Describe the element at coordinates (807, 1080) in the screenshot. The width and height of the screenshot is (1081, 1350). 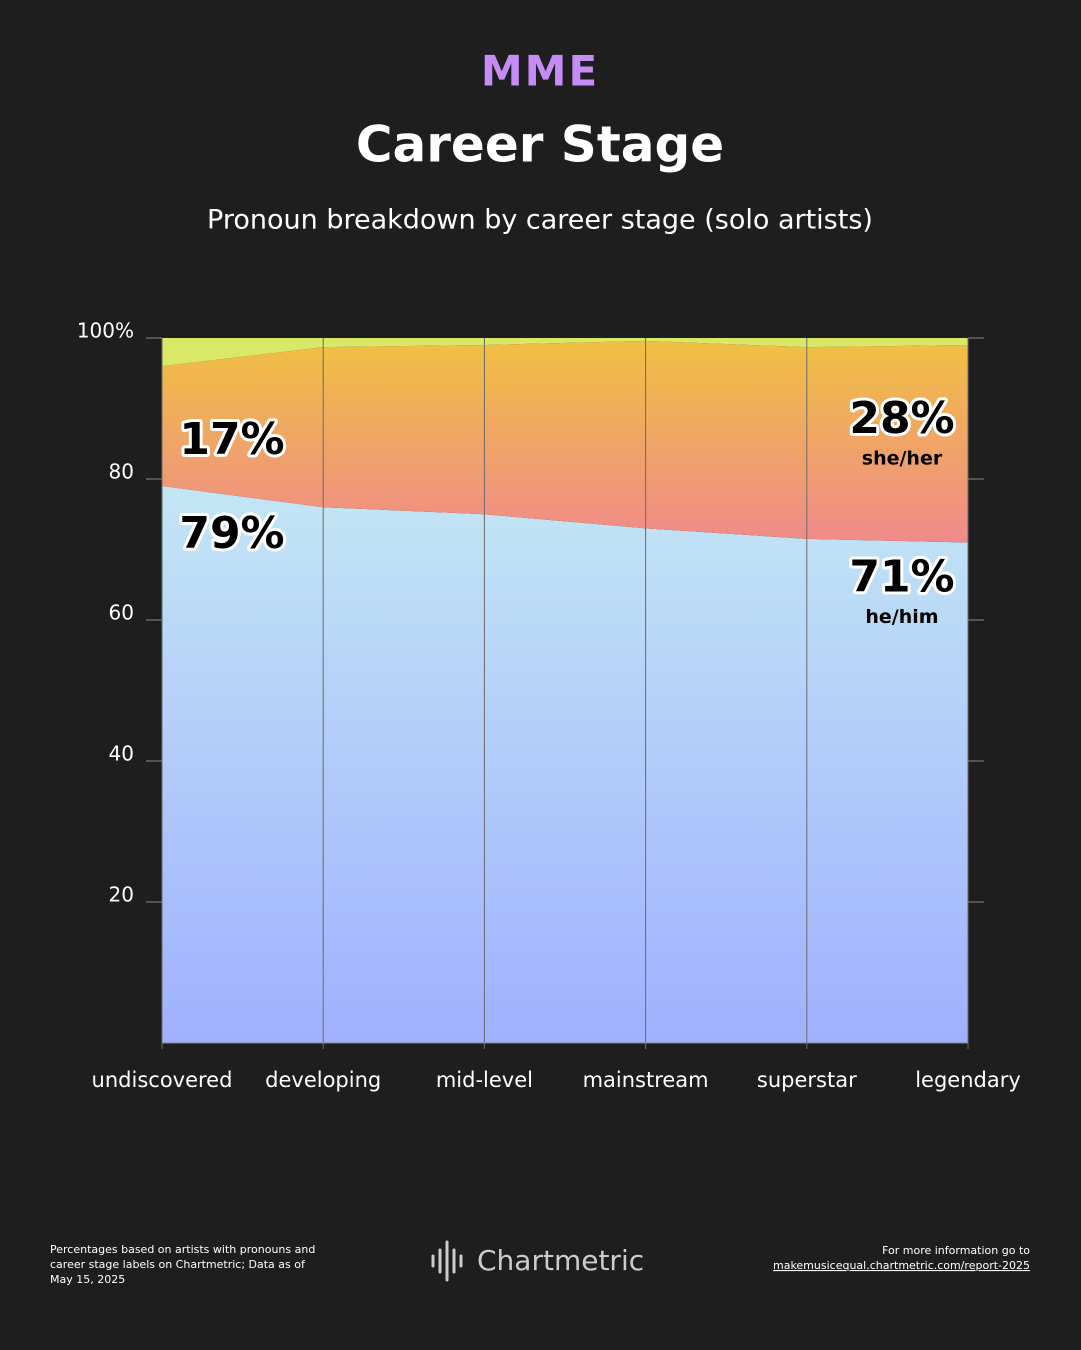
I see `x-tick-label: superstar` at that location.